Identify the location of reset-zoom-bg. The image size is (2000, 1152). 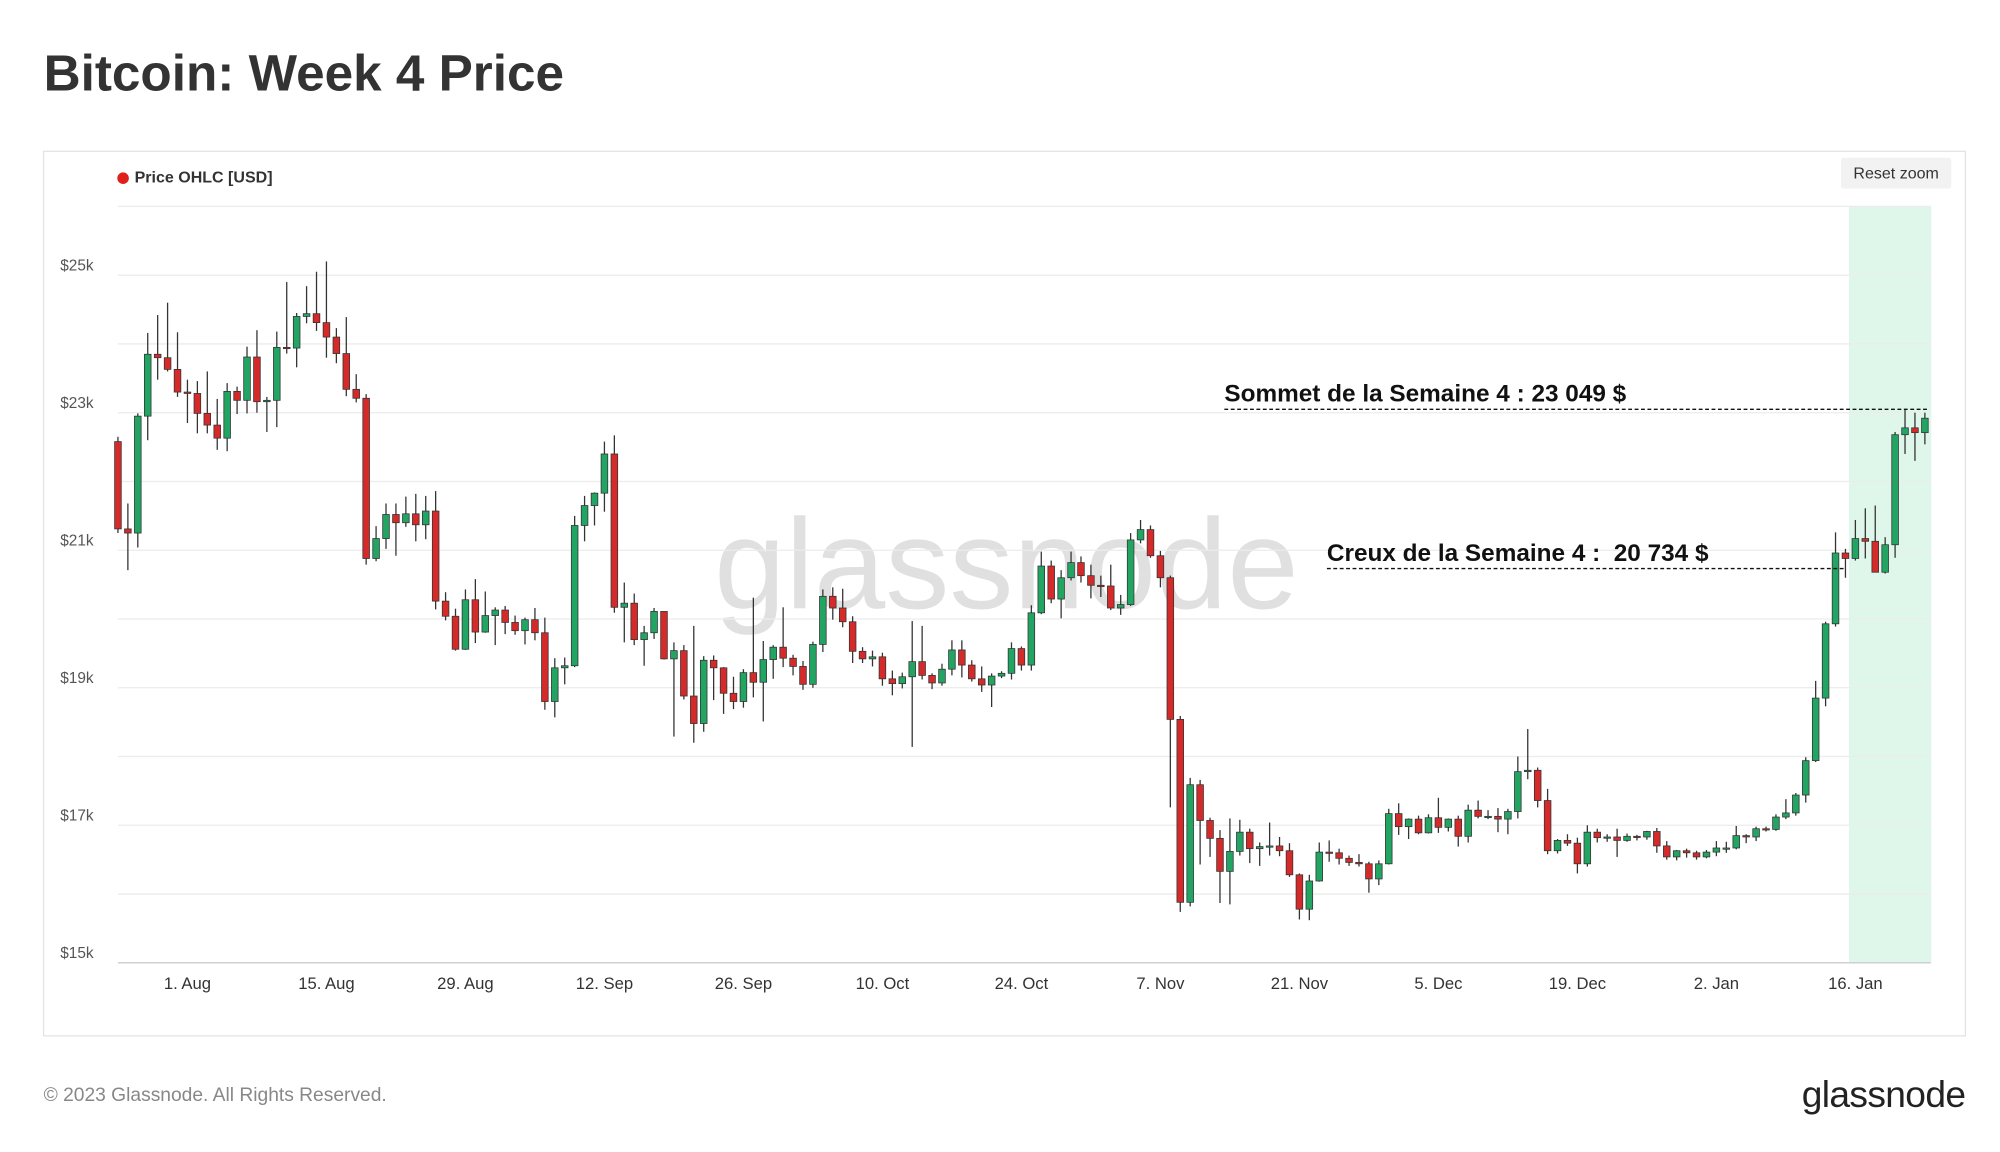
(1896, 173).